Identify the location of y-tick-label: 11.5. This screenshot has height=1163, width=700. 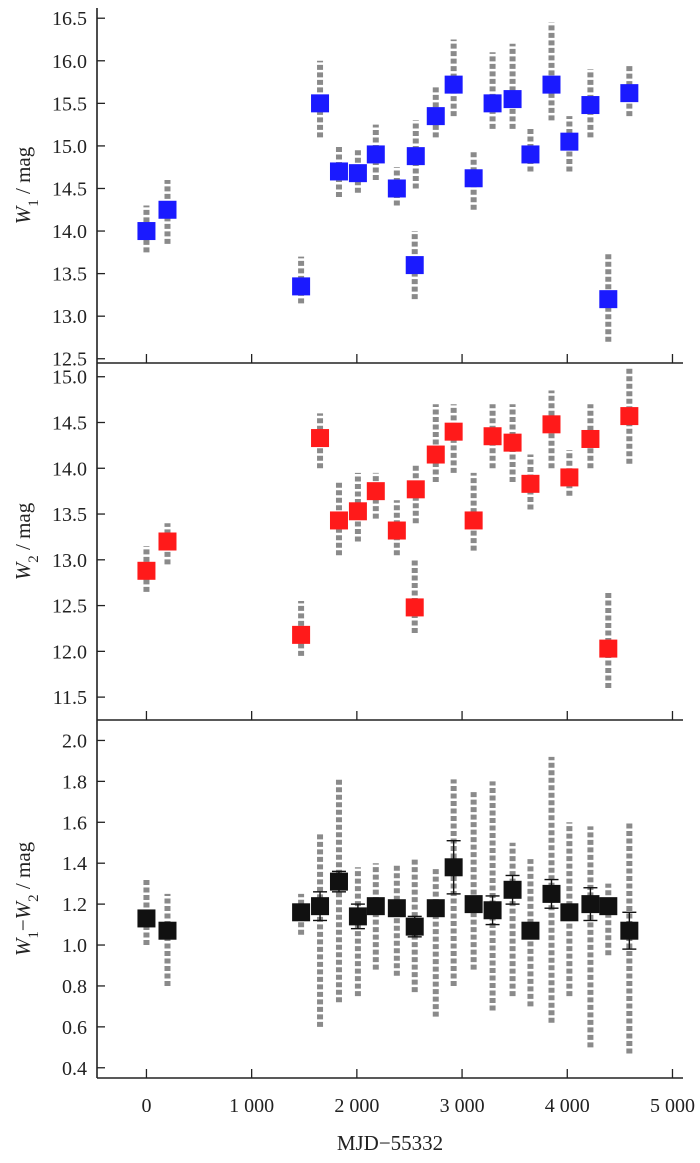
(70, 698).